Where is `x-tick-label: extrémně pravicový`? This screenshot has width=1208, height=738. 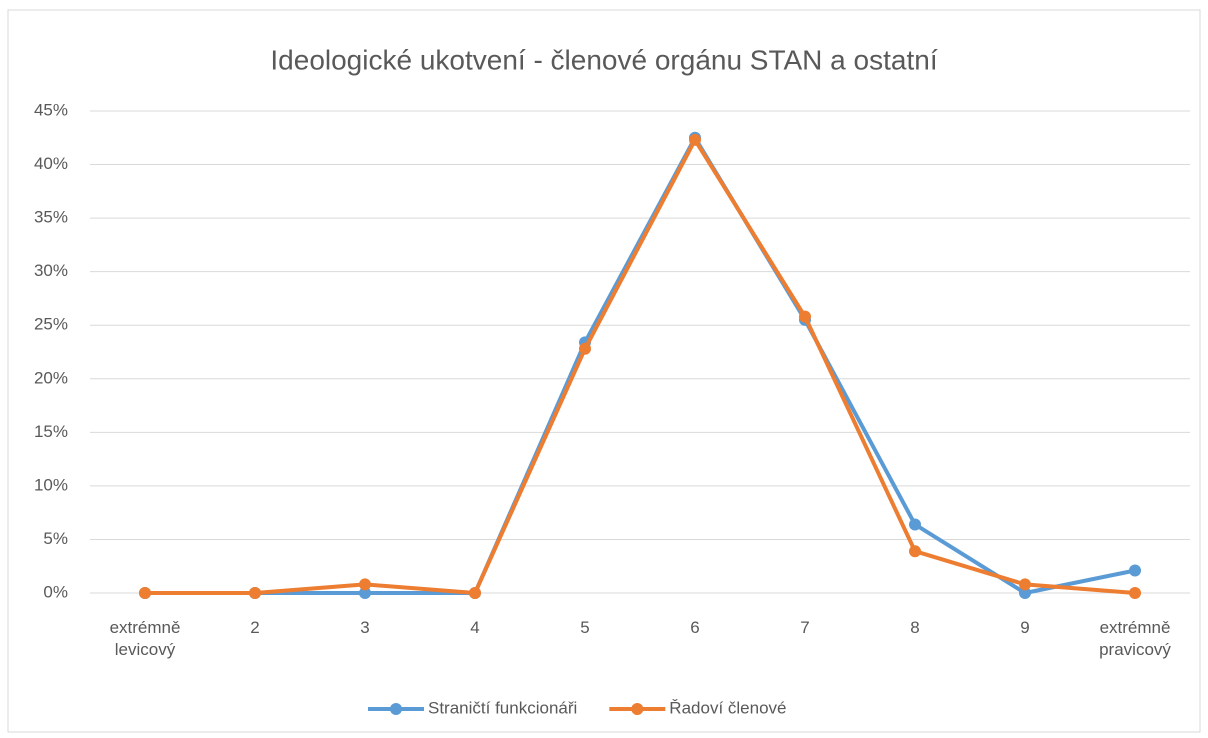 x-tick-label: extrémně pravicový is located at coordinates (1135, 638).